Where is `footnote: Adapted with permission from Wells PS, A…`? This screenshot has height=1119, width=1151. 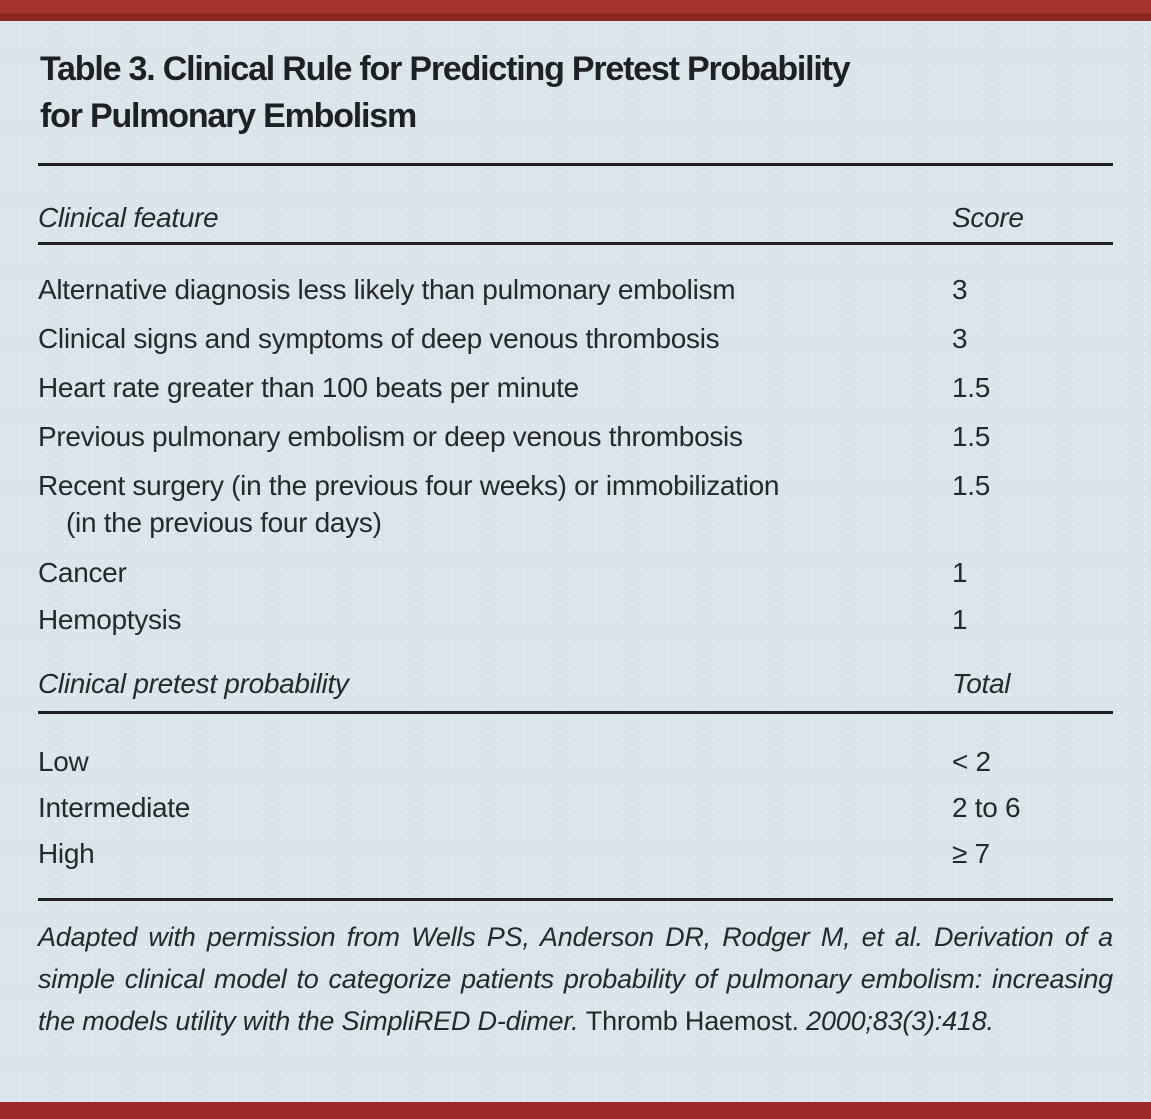 footnote: Adapted with permission from Wells PS, A… is located at coordinates (575, 979).